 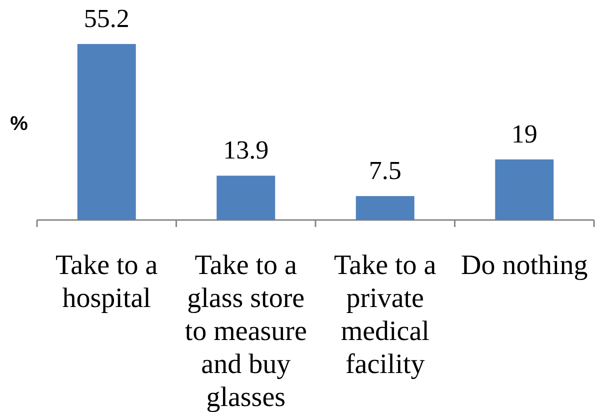 I want to click on x-tick-label: Take to a private medical facility, so click(x=385, y=315).